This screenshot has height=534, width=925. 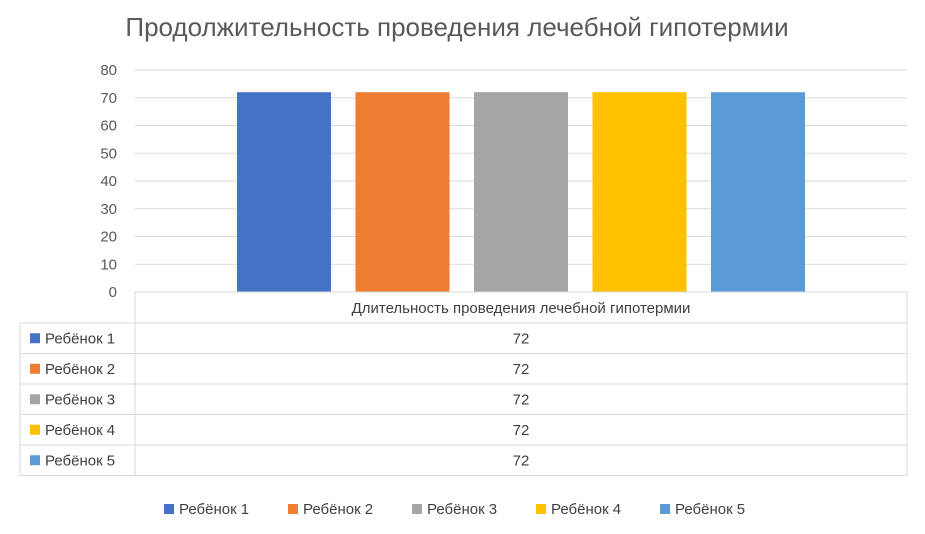 What do you see at coordinates (108, 153) in the screenshot?
I see `y-tick-label: 50` at bounding box center [108, 153].